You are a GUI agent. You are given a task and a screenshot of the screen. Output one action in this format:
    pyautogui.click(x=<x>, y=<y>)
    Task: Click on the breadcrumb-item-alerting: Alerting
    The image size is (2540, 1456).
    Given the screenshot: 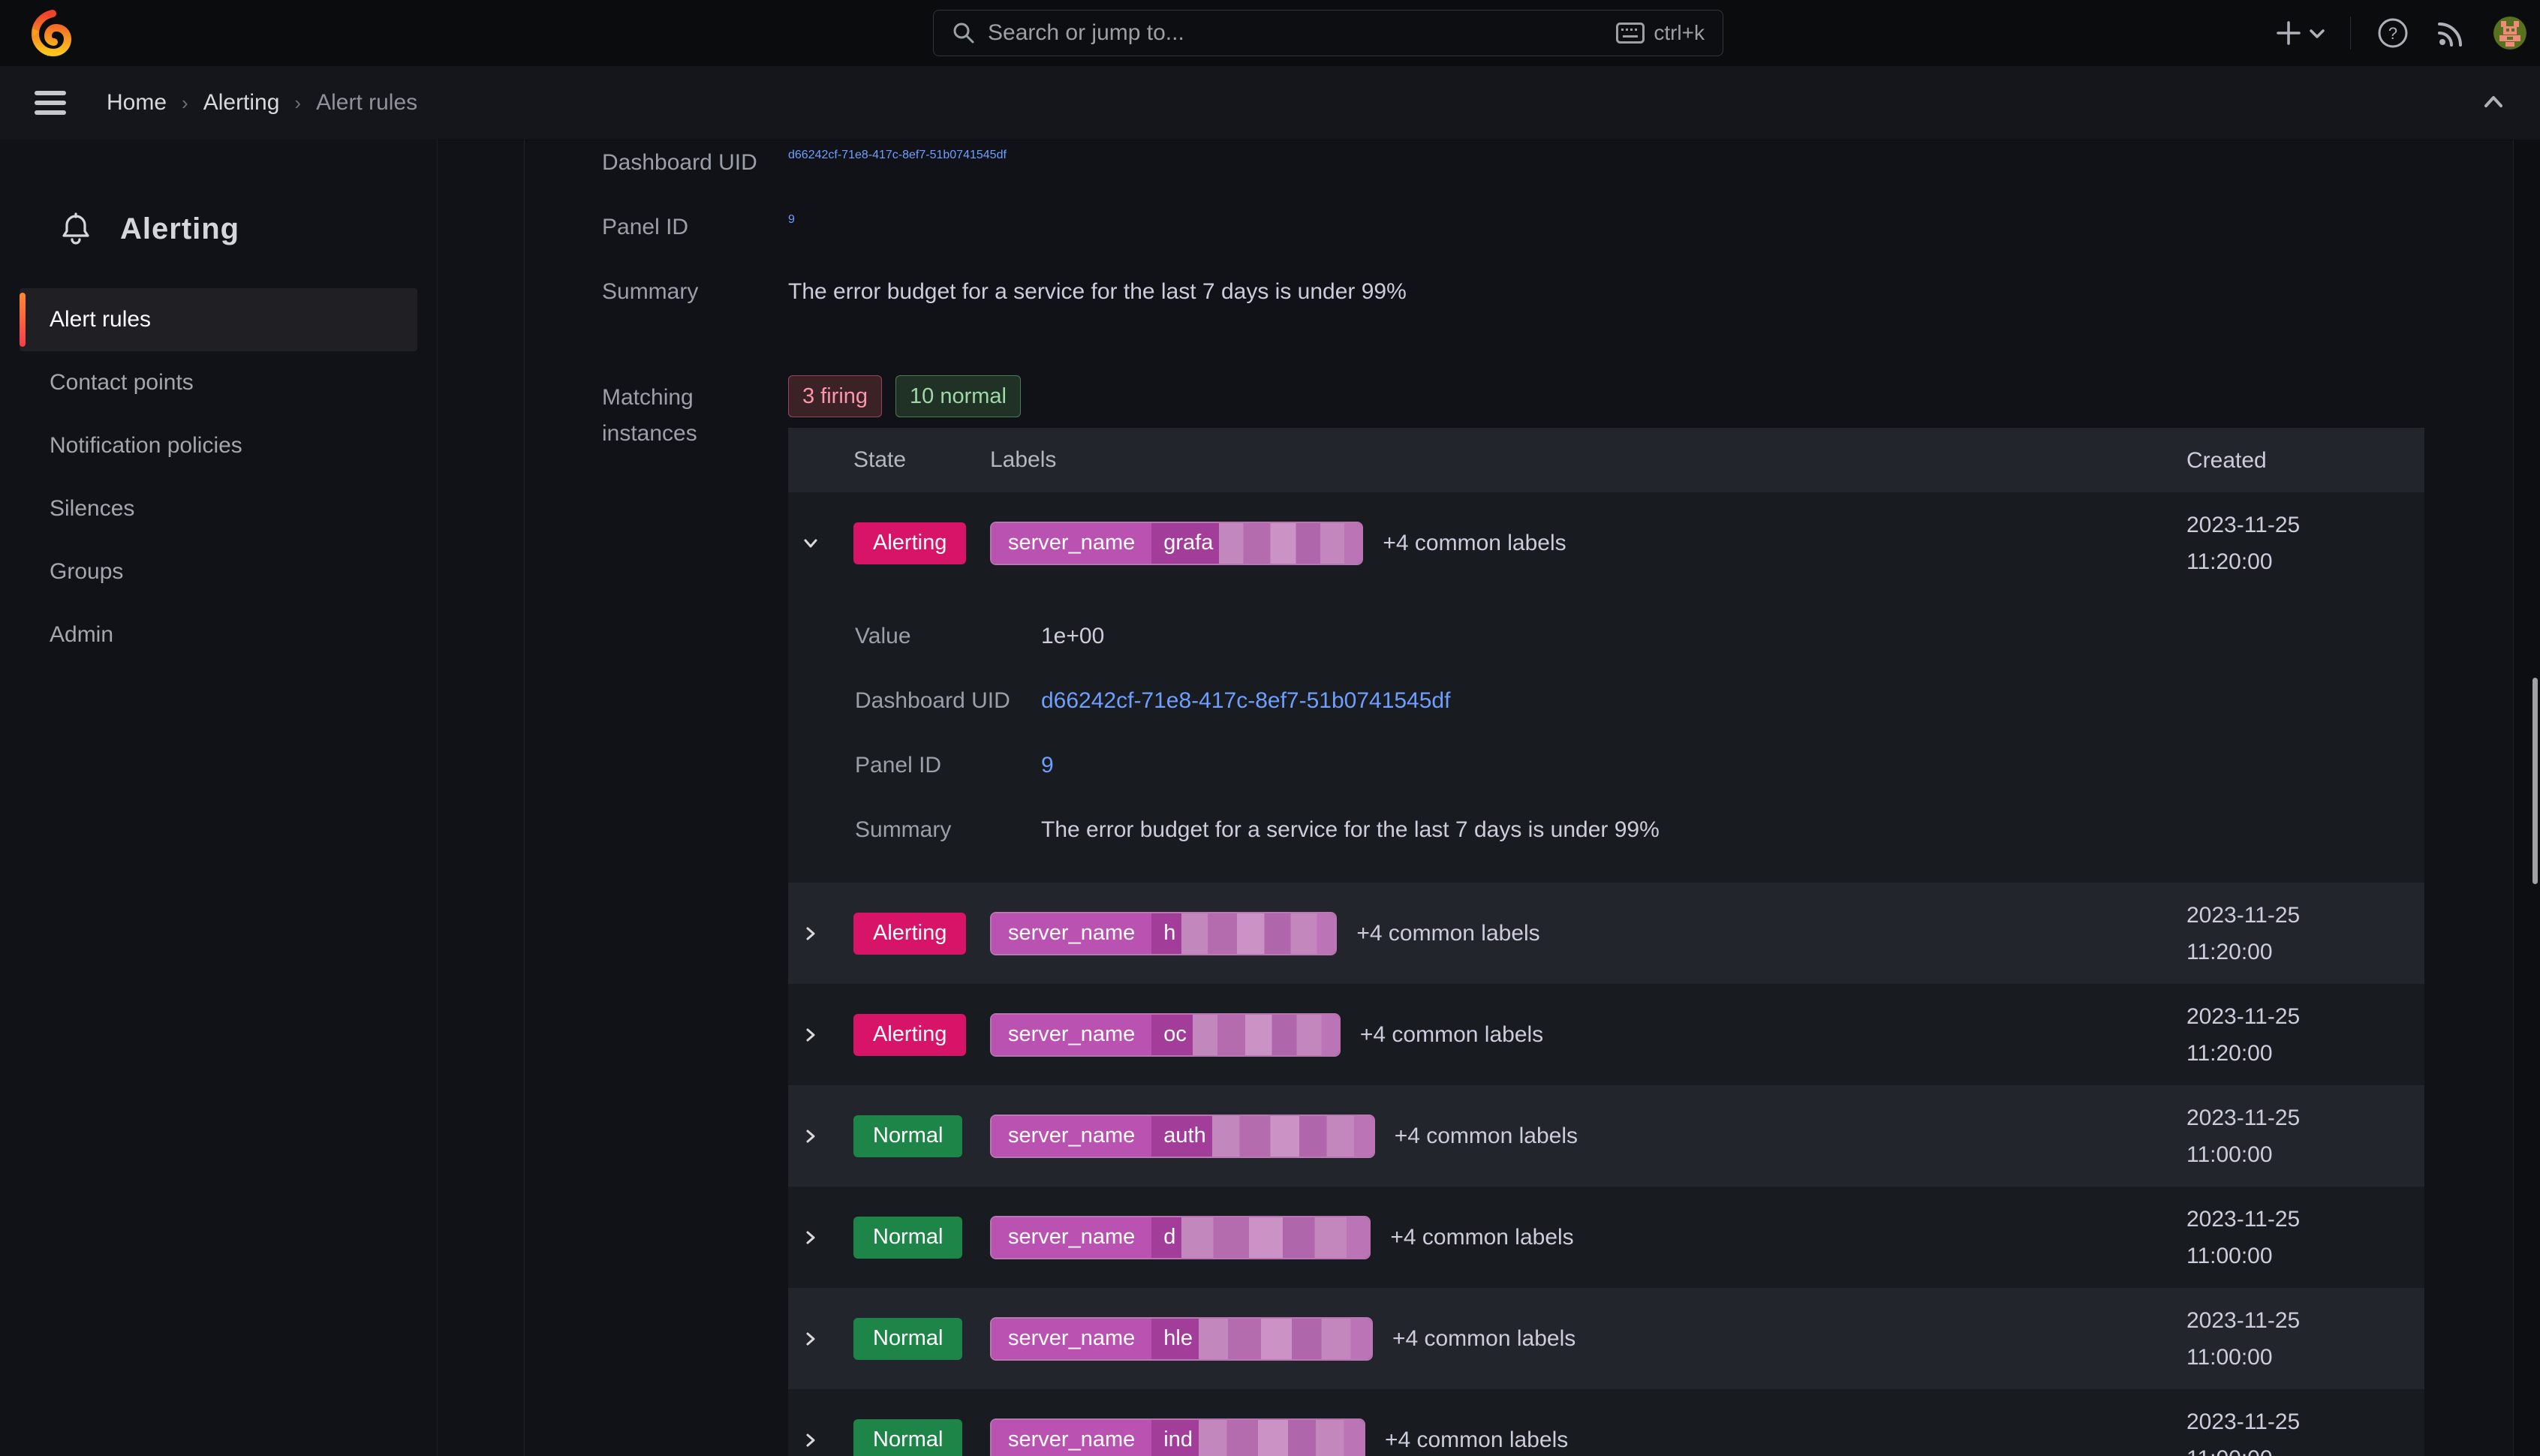 What is the action you would take?
    pyautogui.click(x=241, y=102)
    